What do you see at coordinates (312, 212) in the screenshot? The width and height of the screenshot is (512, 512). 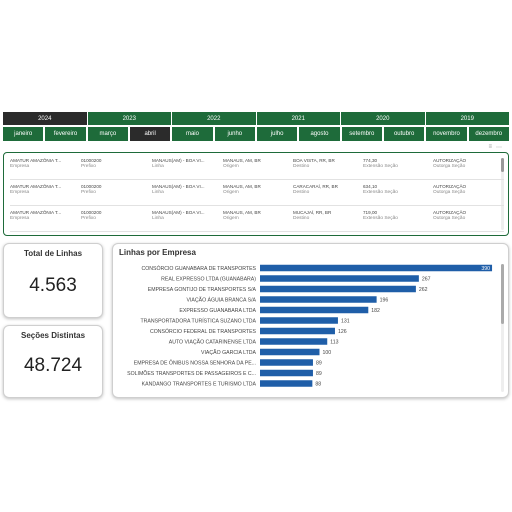 I see `record-value: MUCAJAÍ, RR, BR` at bounding box center [312, 212].